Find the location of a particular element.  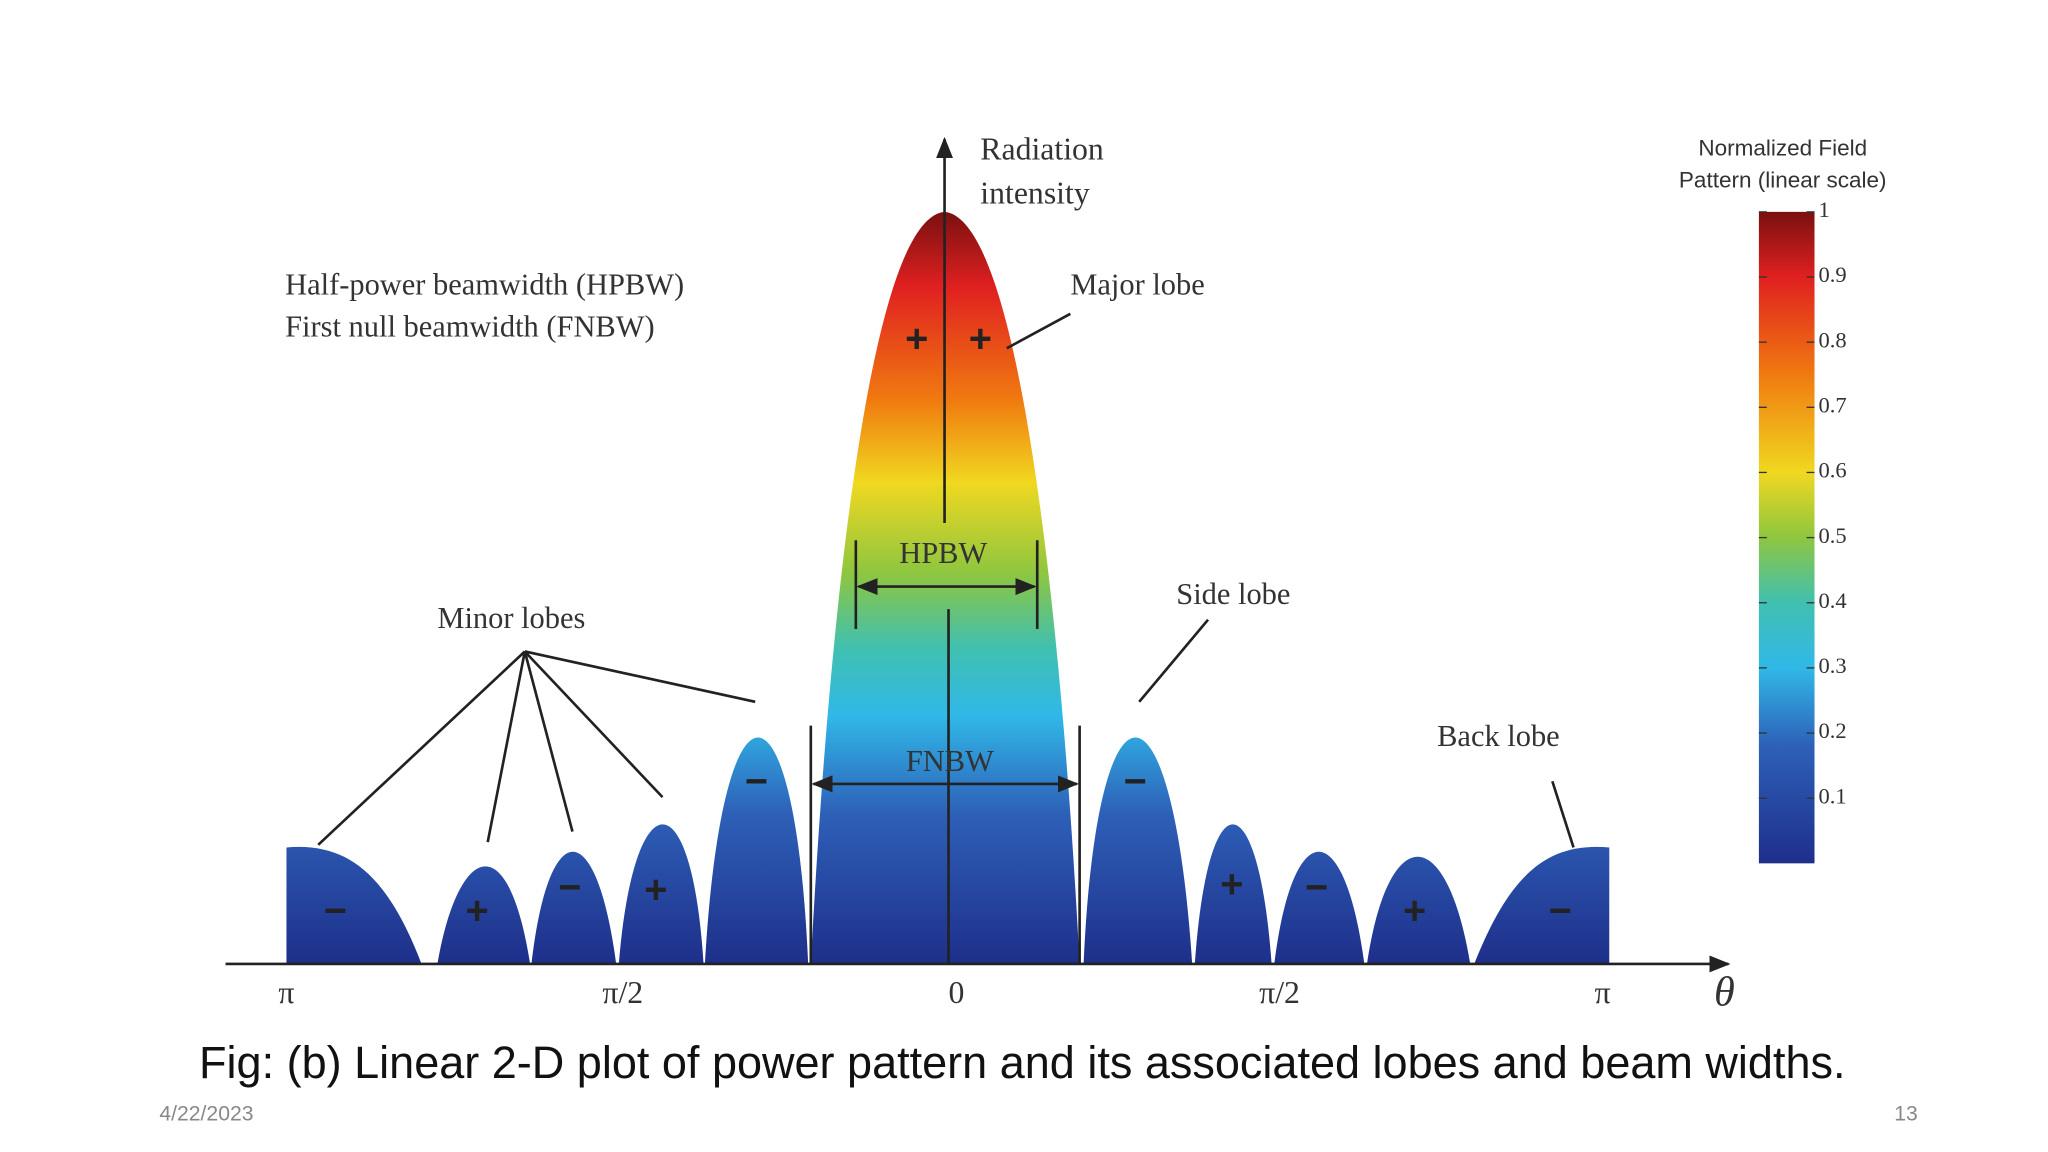

axis-label: Radiation is located at coordinates (1042, 149).